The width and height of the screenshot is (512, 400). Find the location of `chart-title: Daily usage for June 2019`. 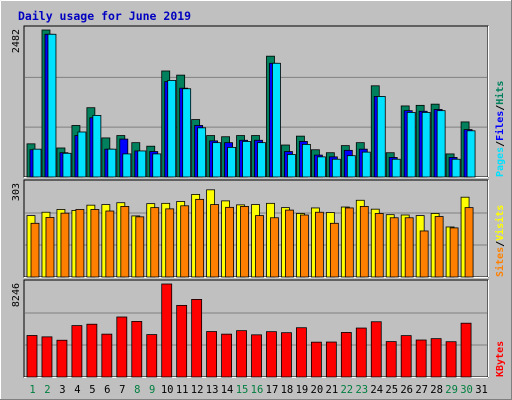

chart-title: Daily usage for June 2019 is located at coordinates (104, 16).